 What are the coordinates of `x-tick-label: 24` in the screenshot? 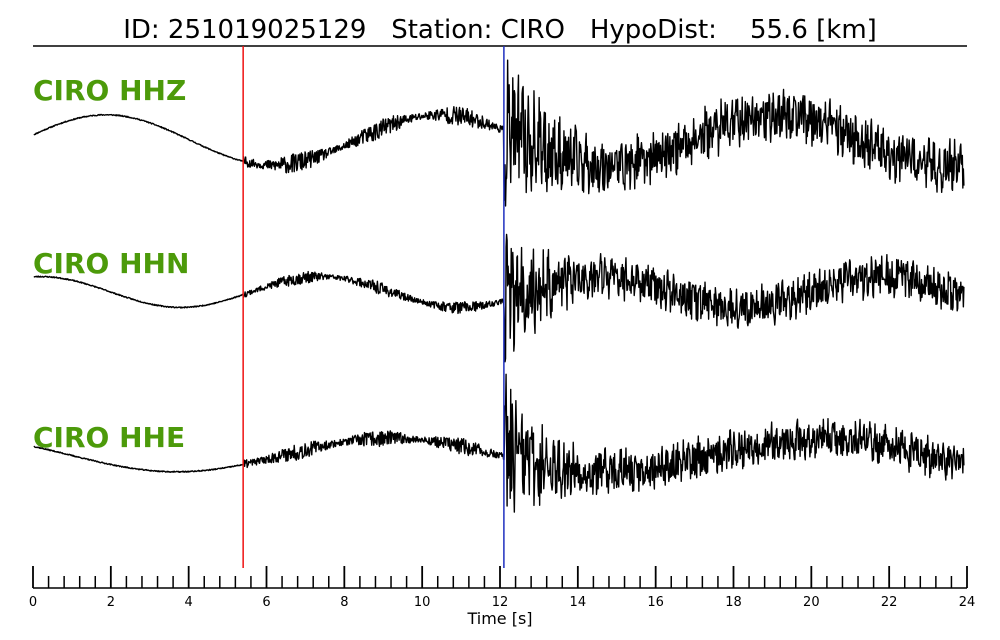 It's located at (967, 602).